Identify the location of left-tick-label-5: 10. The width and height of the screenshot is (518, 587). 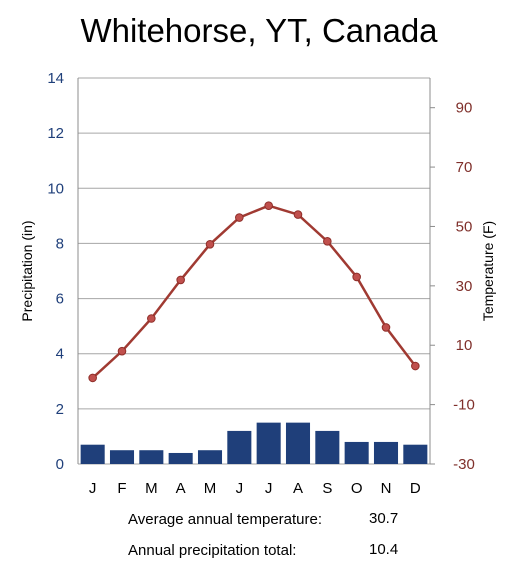
(55, 188).